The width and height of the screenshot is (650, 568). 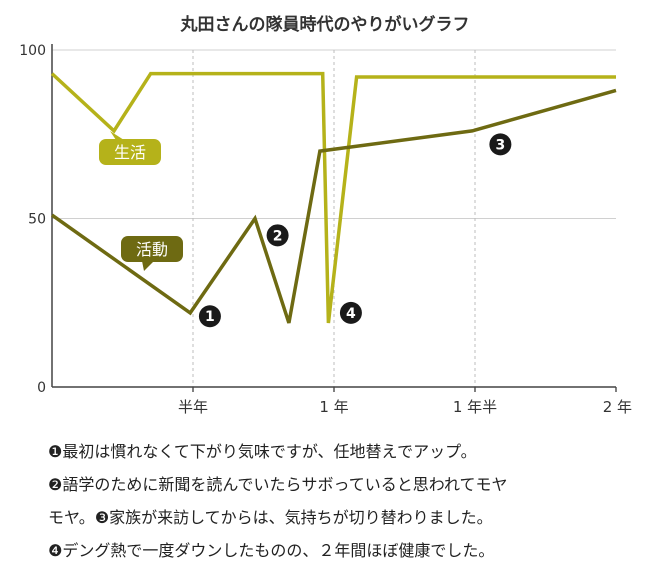 What do you see at coordinates (278, 484) in the screenshot?
I see `note-line-2: ❷語学のために新聞を読んでいたらサボっていると思われてモヤ` at bounding box center [278, 484].